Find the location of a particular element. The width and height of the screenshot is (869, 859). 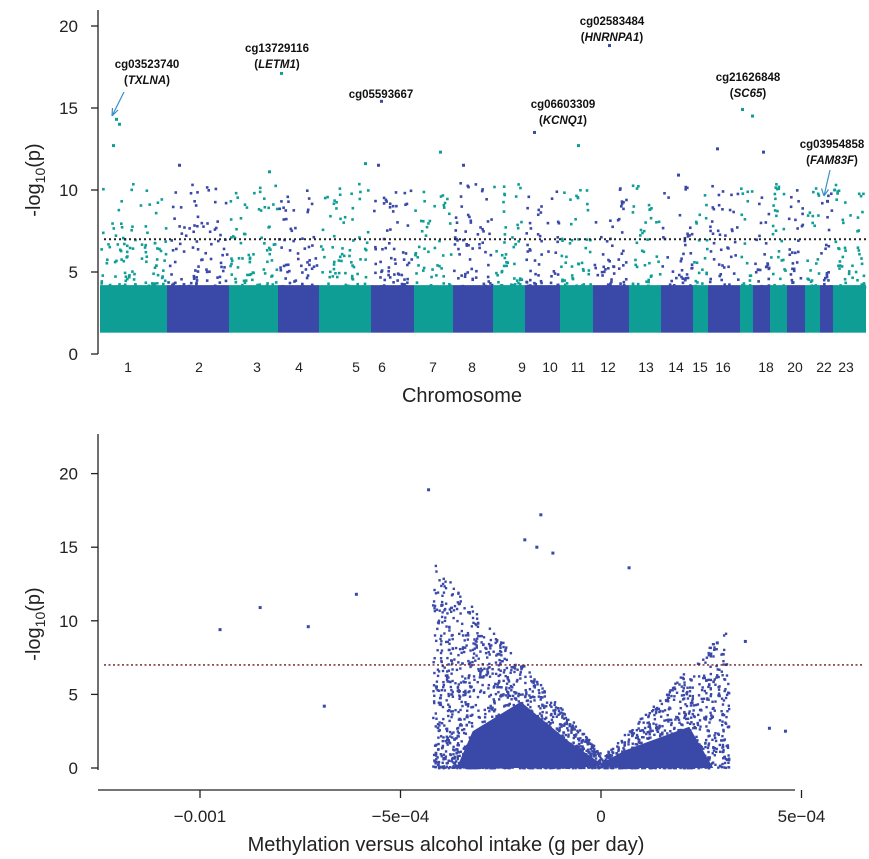

y-tick-label: 10 is located at coordinates (68, 190).